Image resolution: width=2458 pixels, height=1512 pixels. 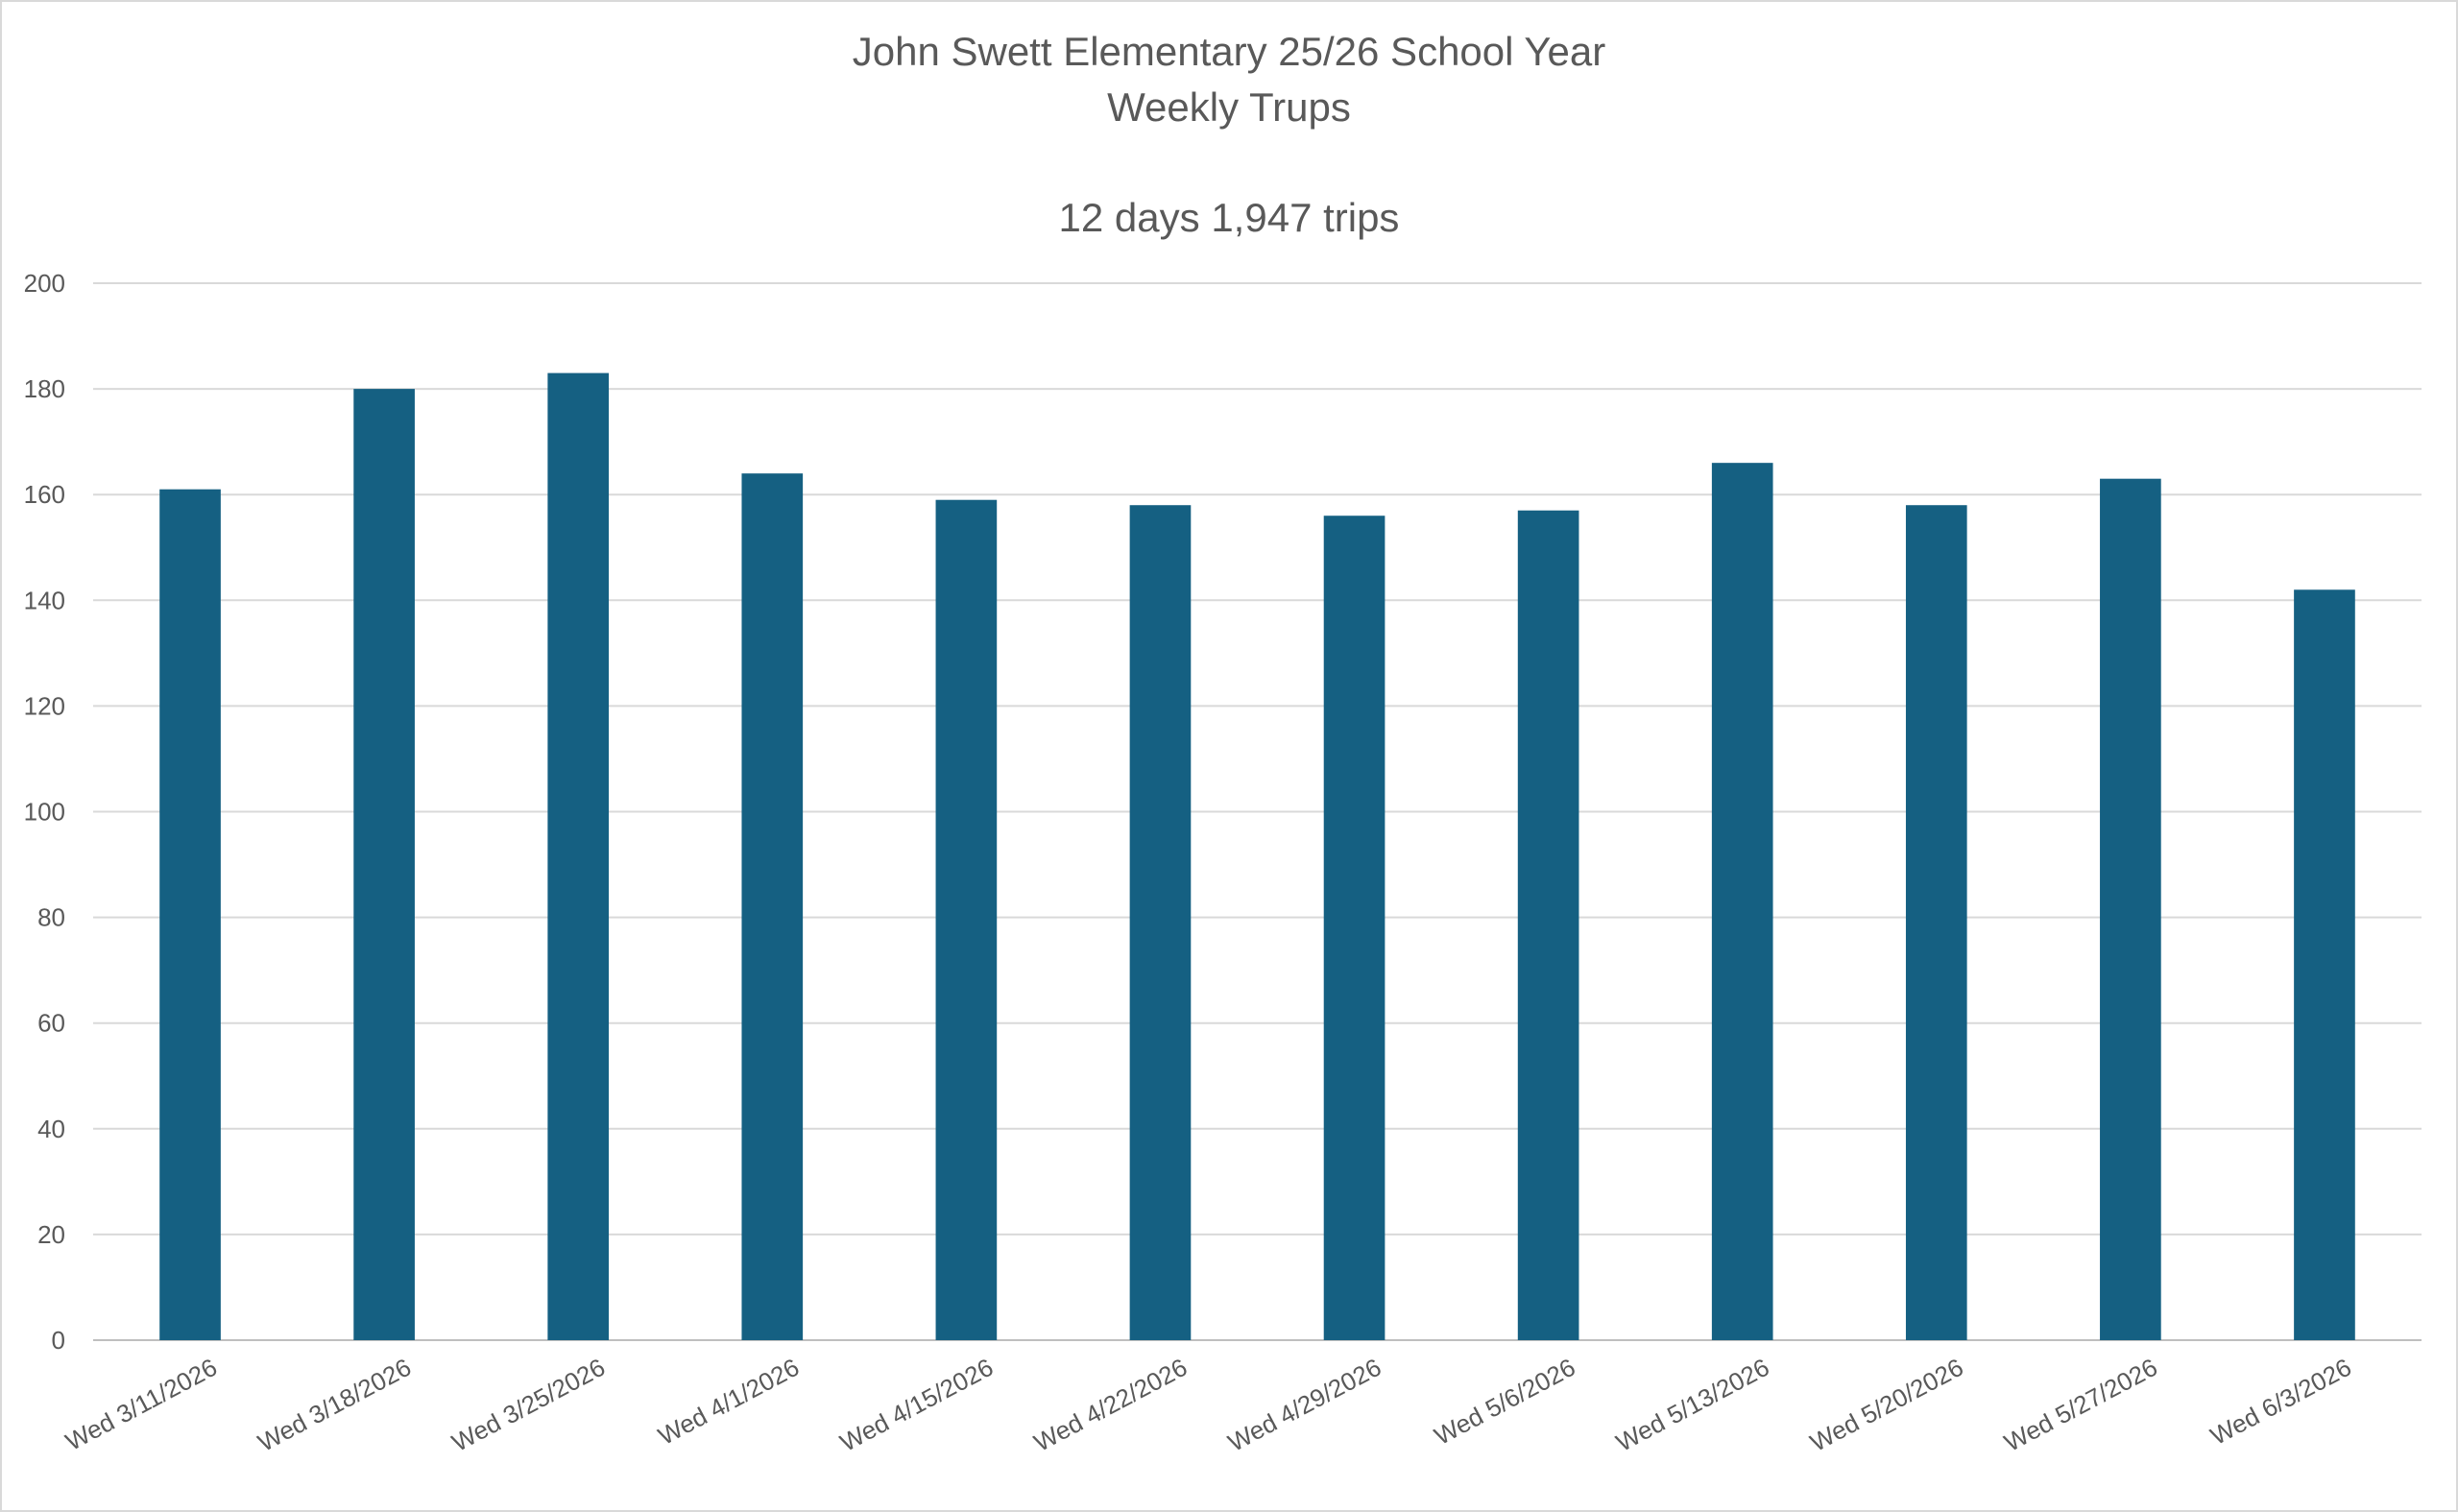 I want to click on chart-title-line-1: John Swett Elementary 25/26 School Year, so click(x=1229, y=51).